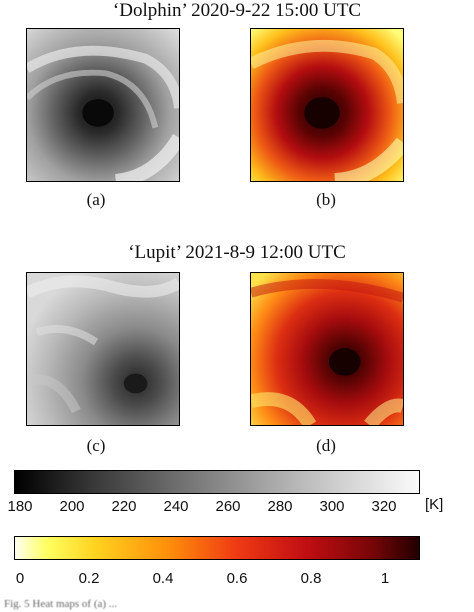 This screenshot has width=474, height=612. I want to click on temperature-tick: 180, so click(20, 506).